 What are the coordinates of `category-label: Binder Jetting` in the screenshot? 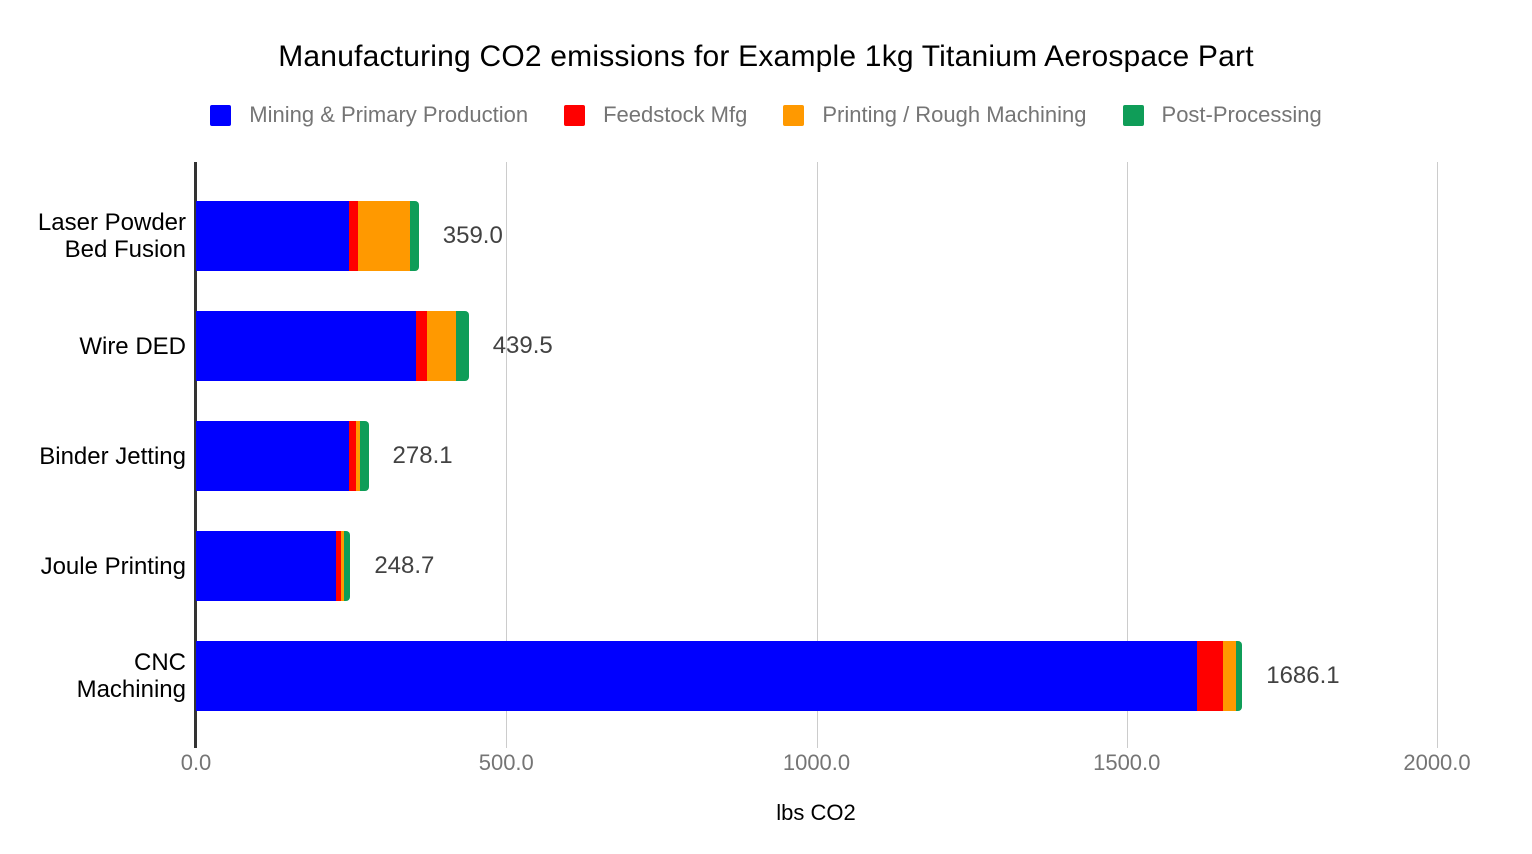 It's located at (93, 456).